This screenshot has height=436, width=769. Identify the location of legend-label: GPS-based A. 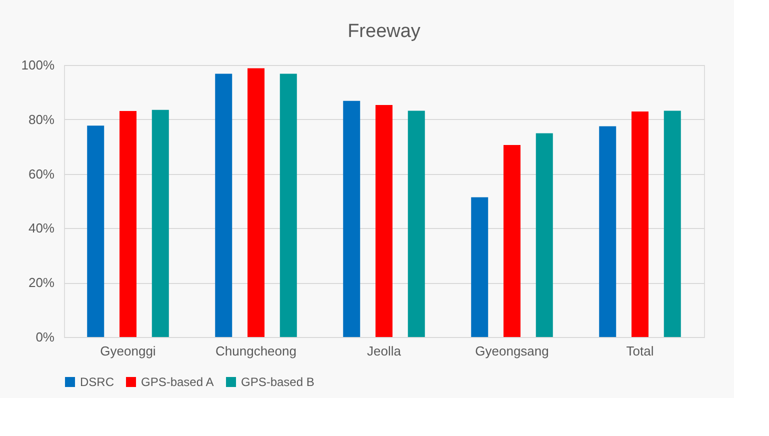
(177, 382).